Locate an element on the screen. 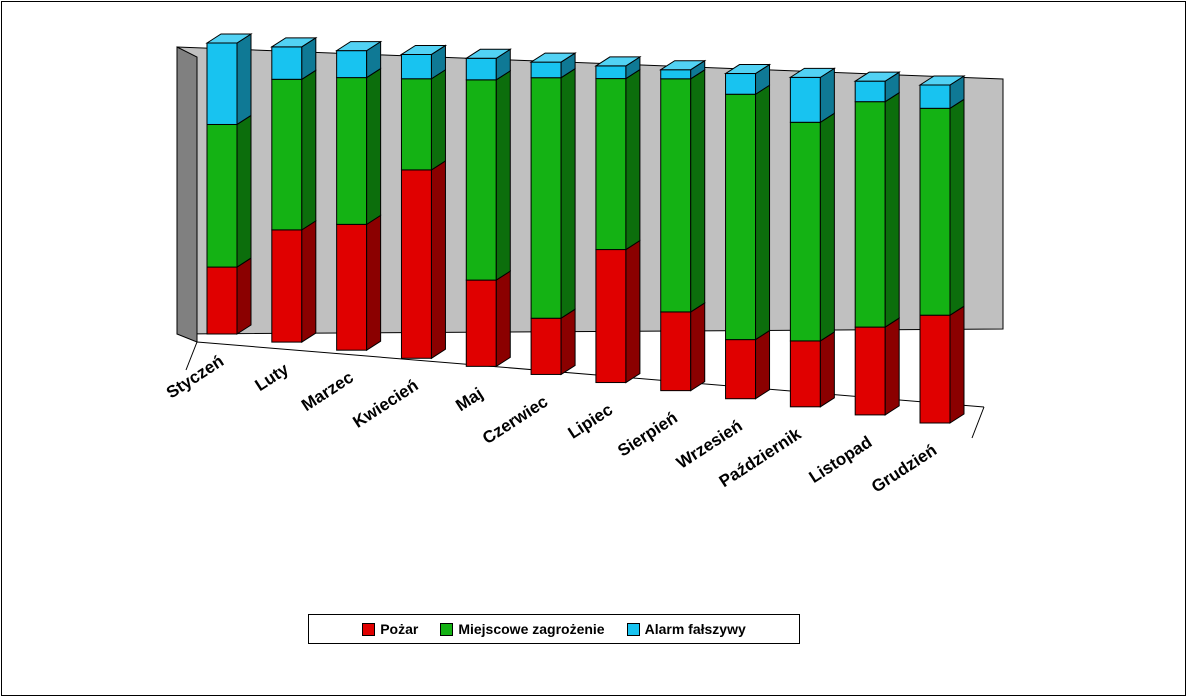  bar-5-3-front is located at coordinates (481, 69).